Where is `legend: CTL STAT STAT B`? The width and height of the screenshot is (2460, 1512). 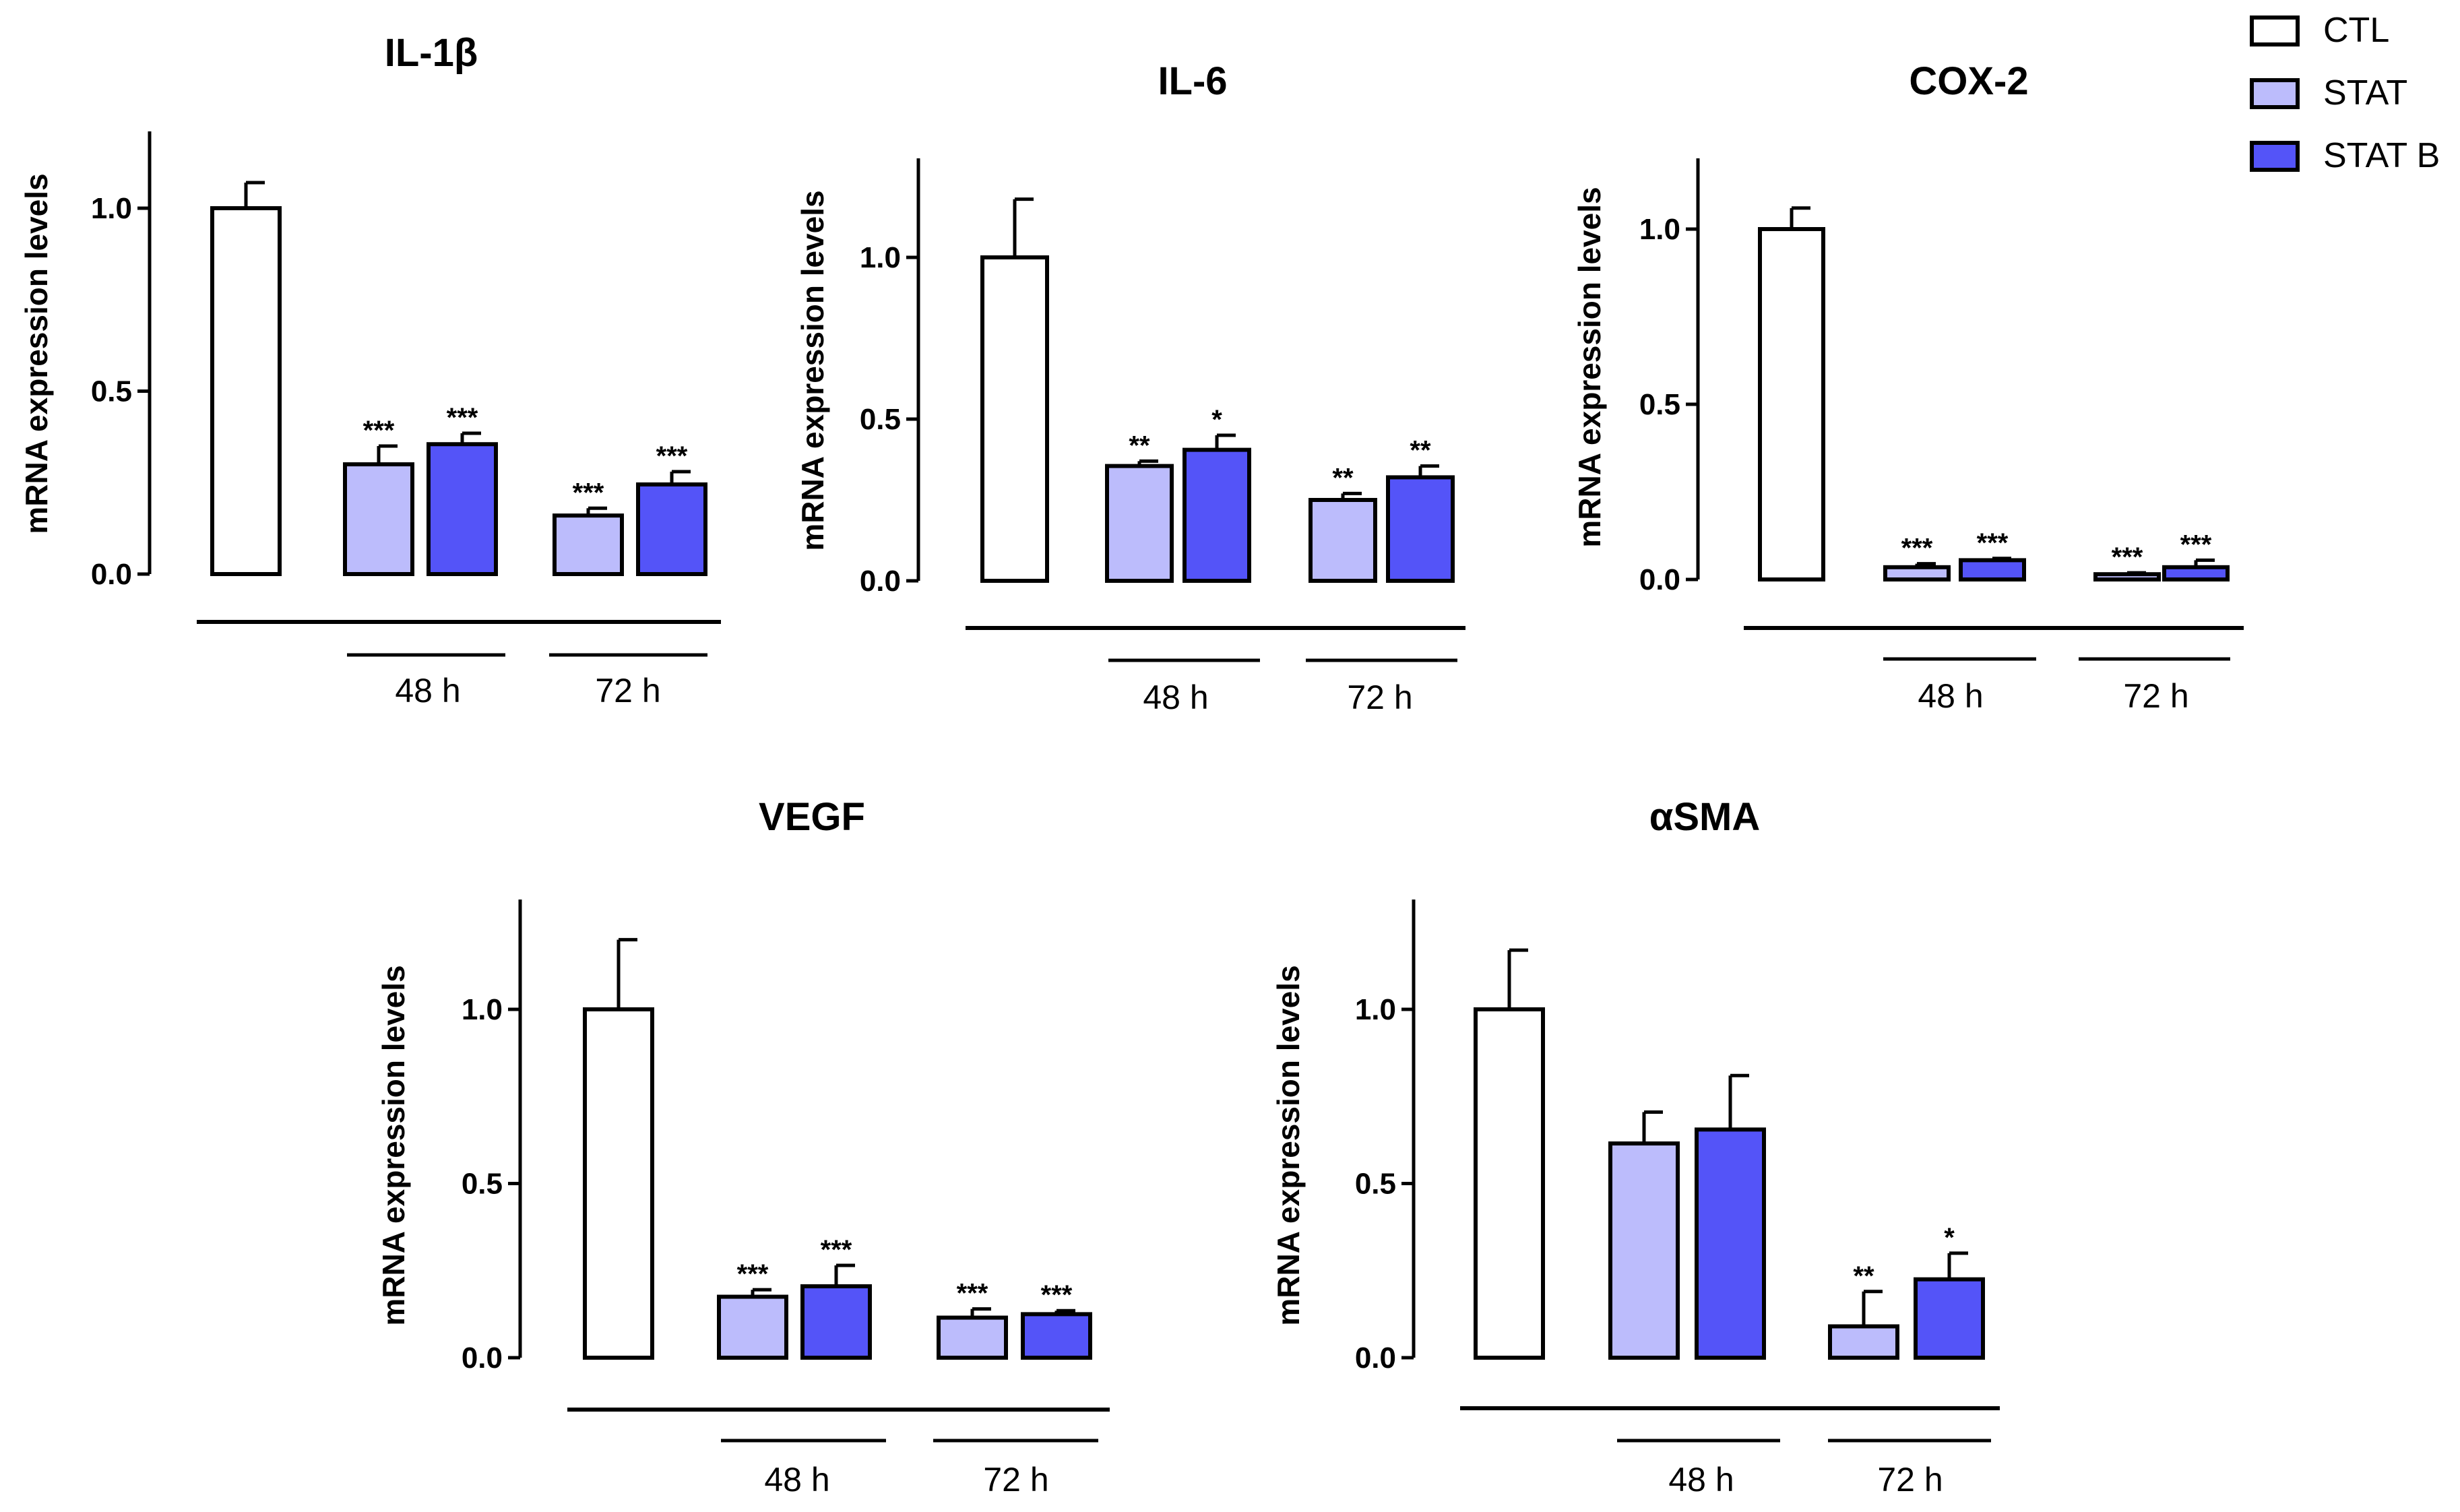
legend: CTL STAT STAT B is located at coordinates (2345, 93).